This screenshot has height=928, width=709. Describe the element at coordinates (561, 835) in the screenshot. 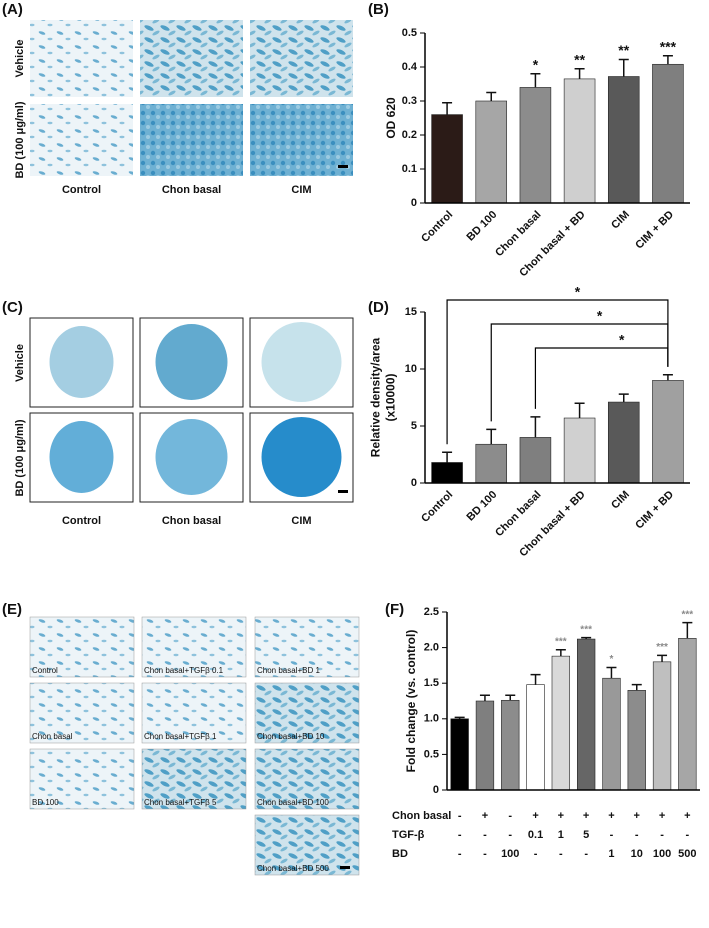

I see `condition-value: 1` at that location.